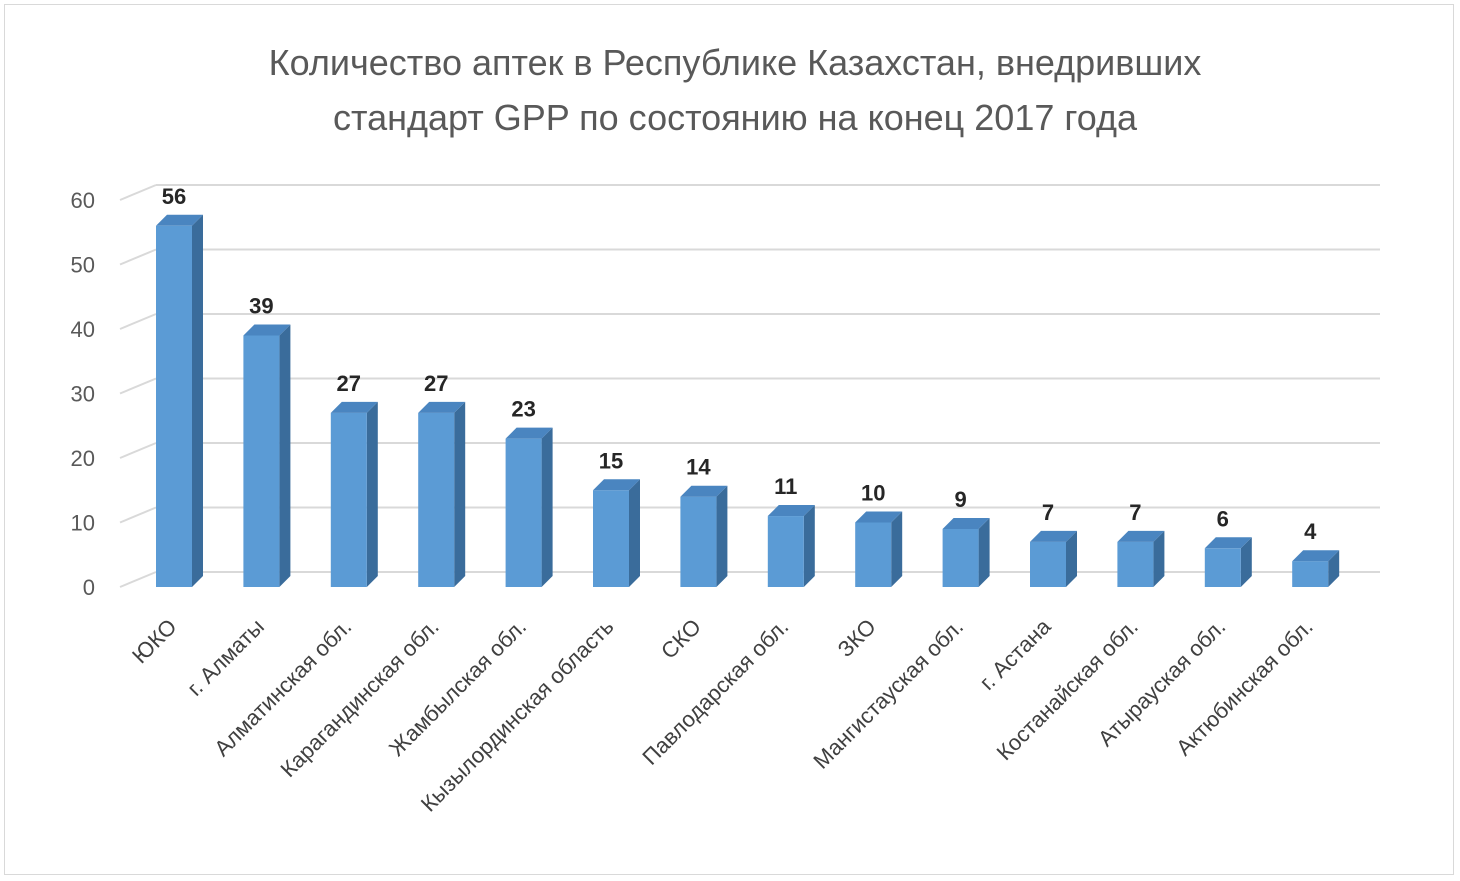 The height and width of the screenshot is (881, 1460). I want to click on y-tick-label: 50, so click(83, 265).